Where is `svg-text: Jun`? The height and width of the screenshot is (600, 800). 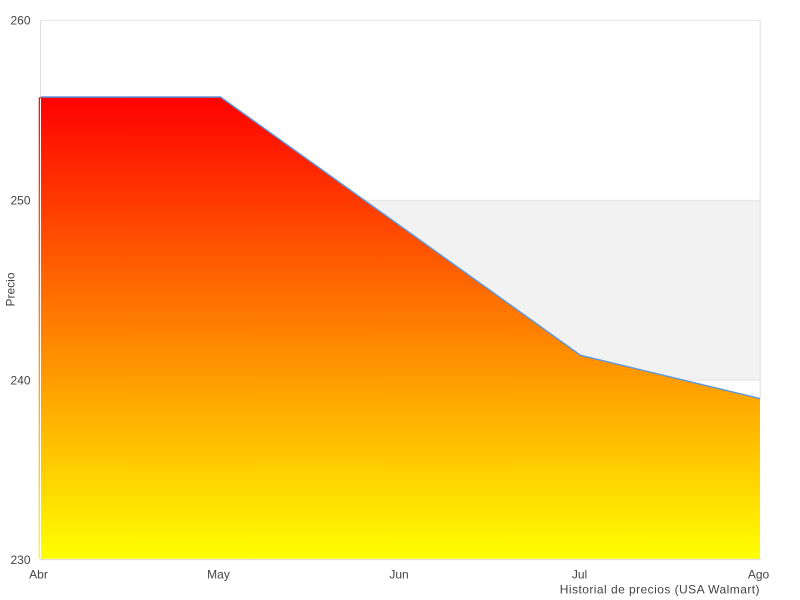 svg-text: Jun is located at coordinates (398, 575).